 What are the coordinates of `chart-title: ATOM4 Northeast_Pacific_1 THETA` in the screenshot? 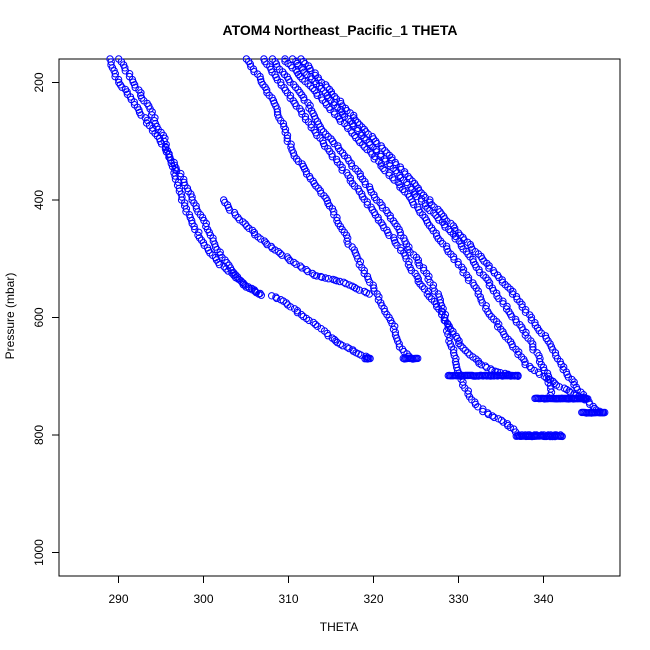 It's located at (340, 30).